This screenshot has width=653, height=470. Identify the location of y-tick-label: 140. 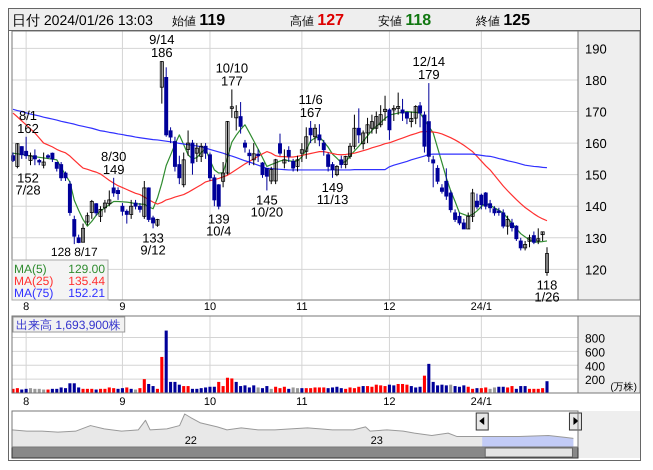
(596, 206).